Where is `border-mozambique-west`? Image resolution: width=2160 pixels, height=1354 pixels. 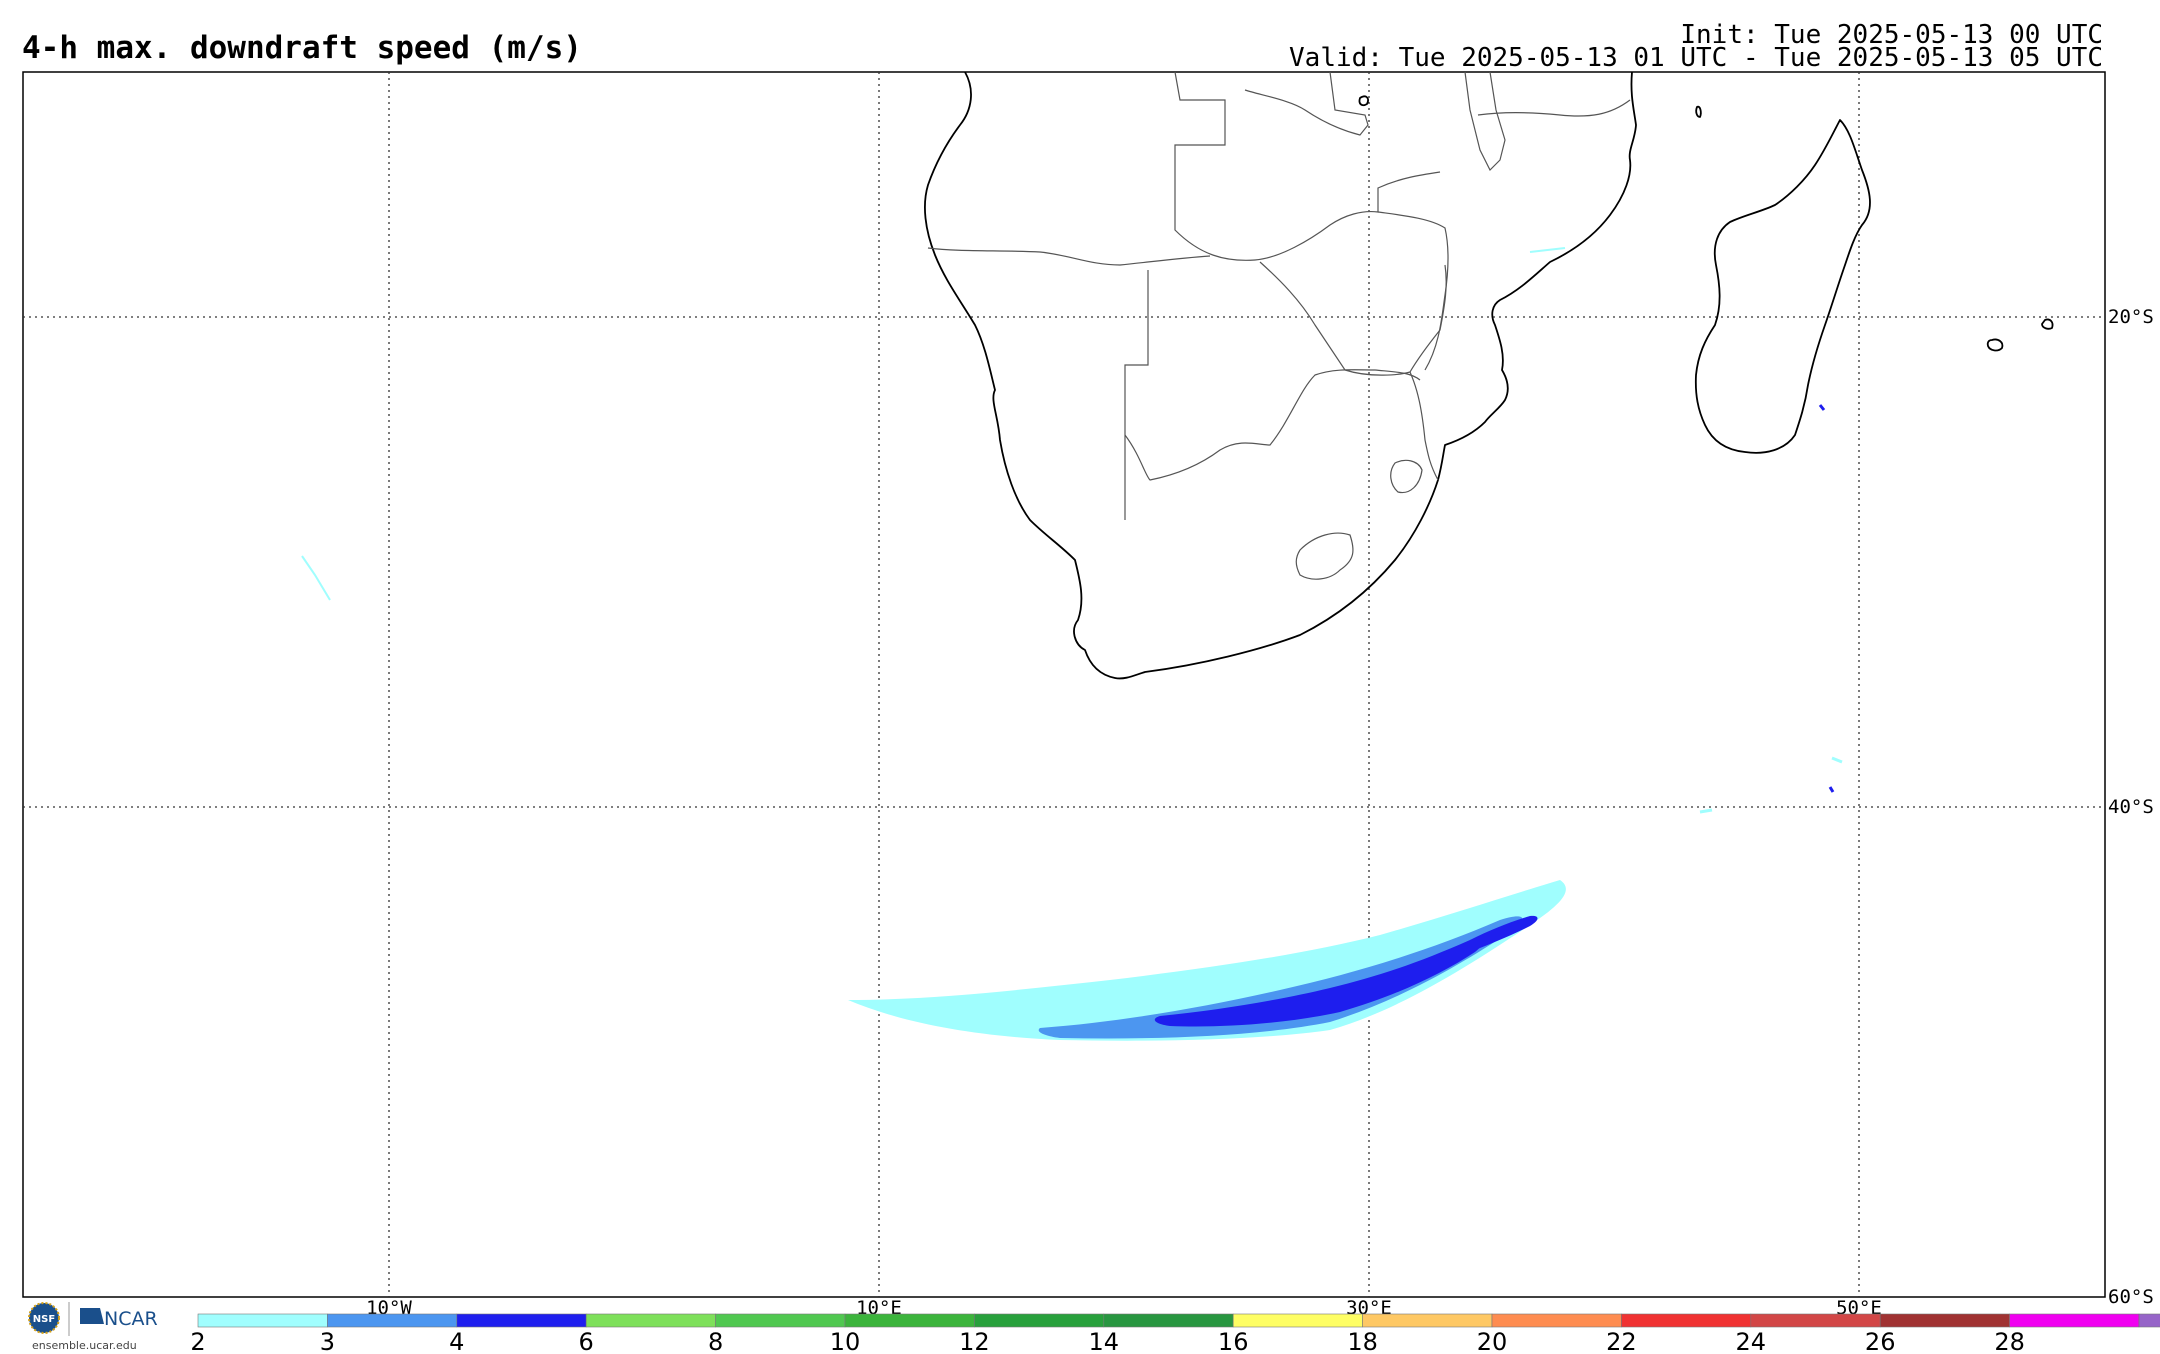 border-mozambique-west is located at coordinates (1413, 291).